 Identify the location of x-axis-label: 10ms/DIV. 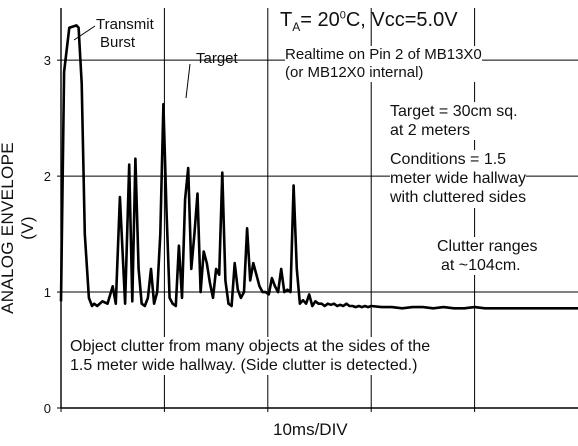
(310, 429).